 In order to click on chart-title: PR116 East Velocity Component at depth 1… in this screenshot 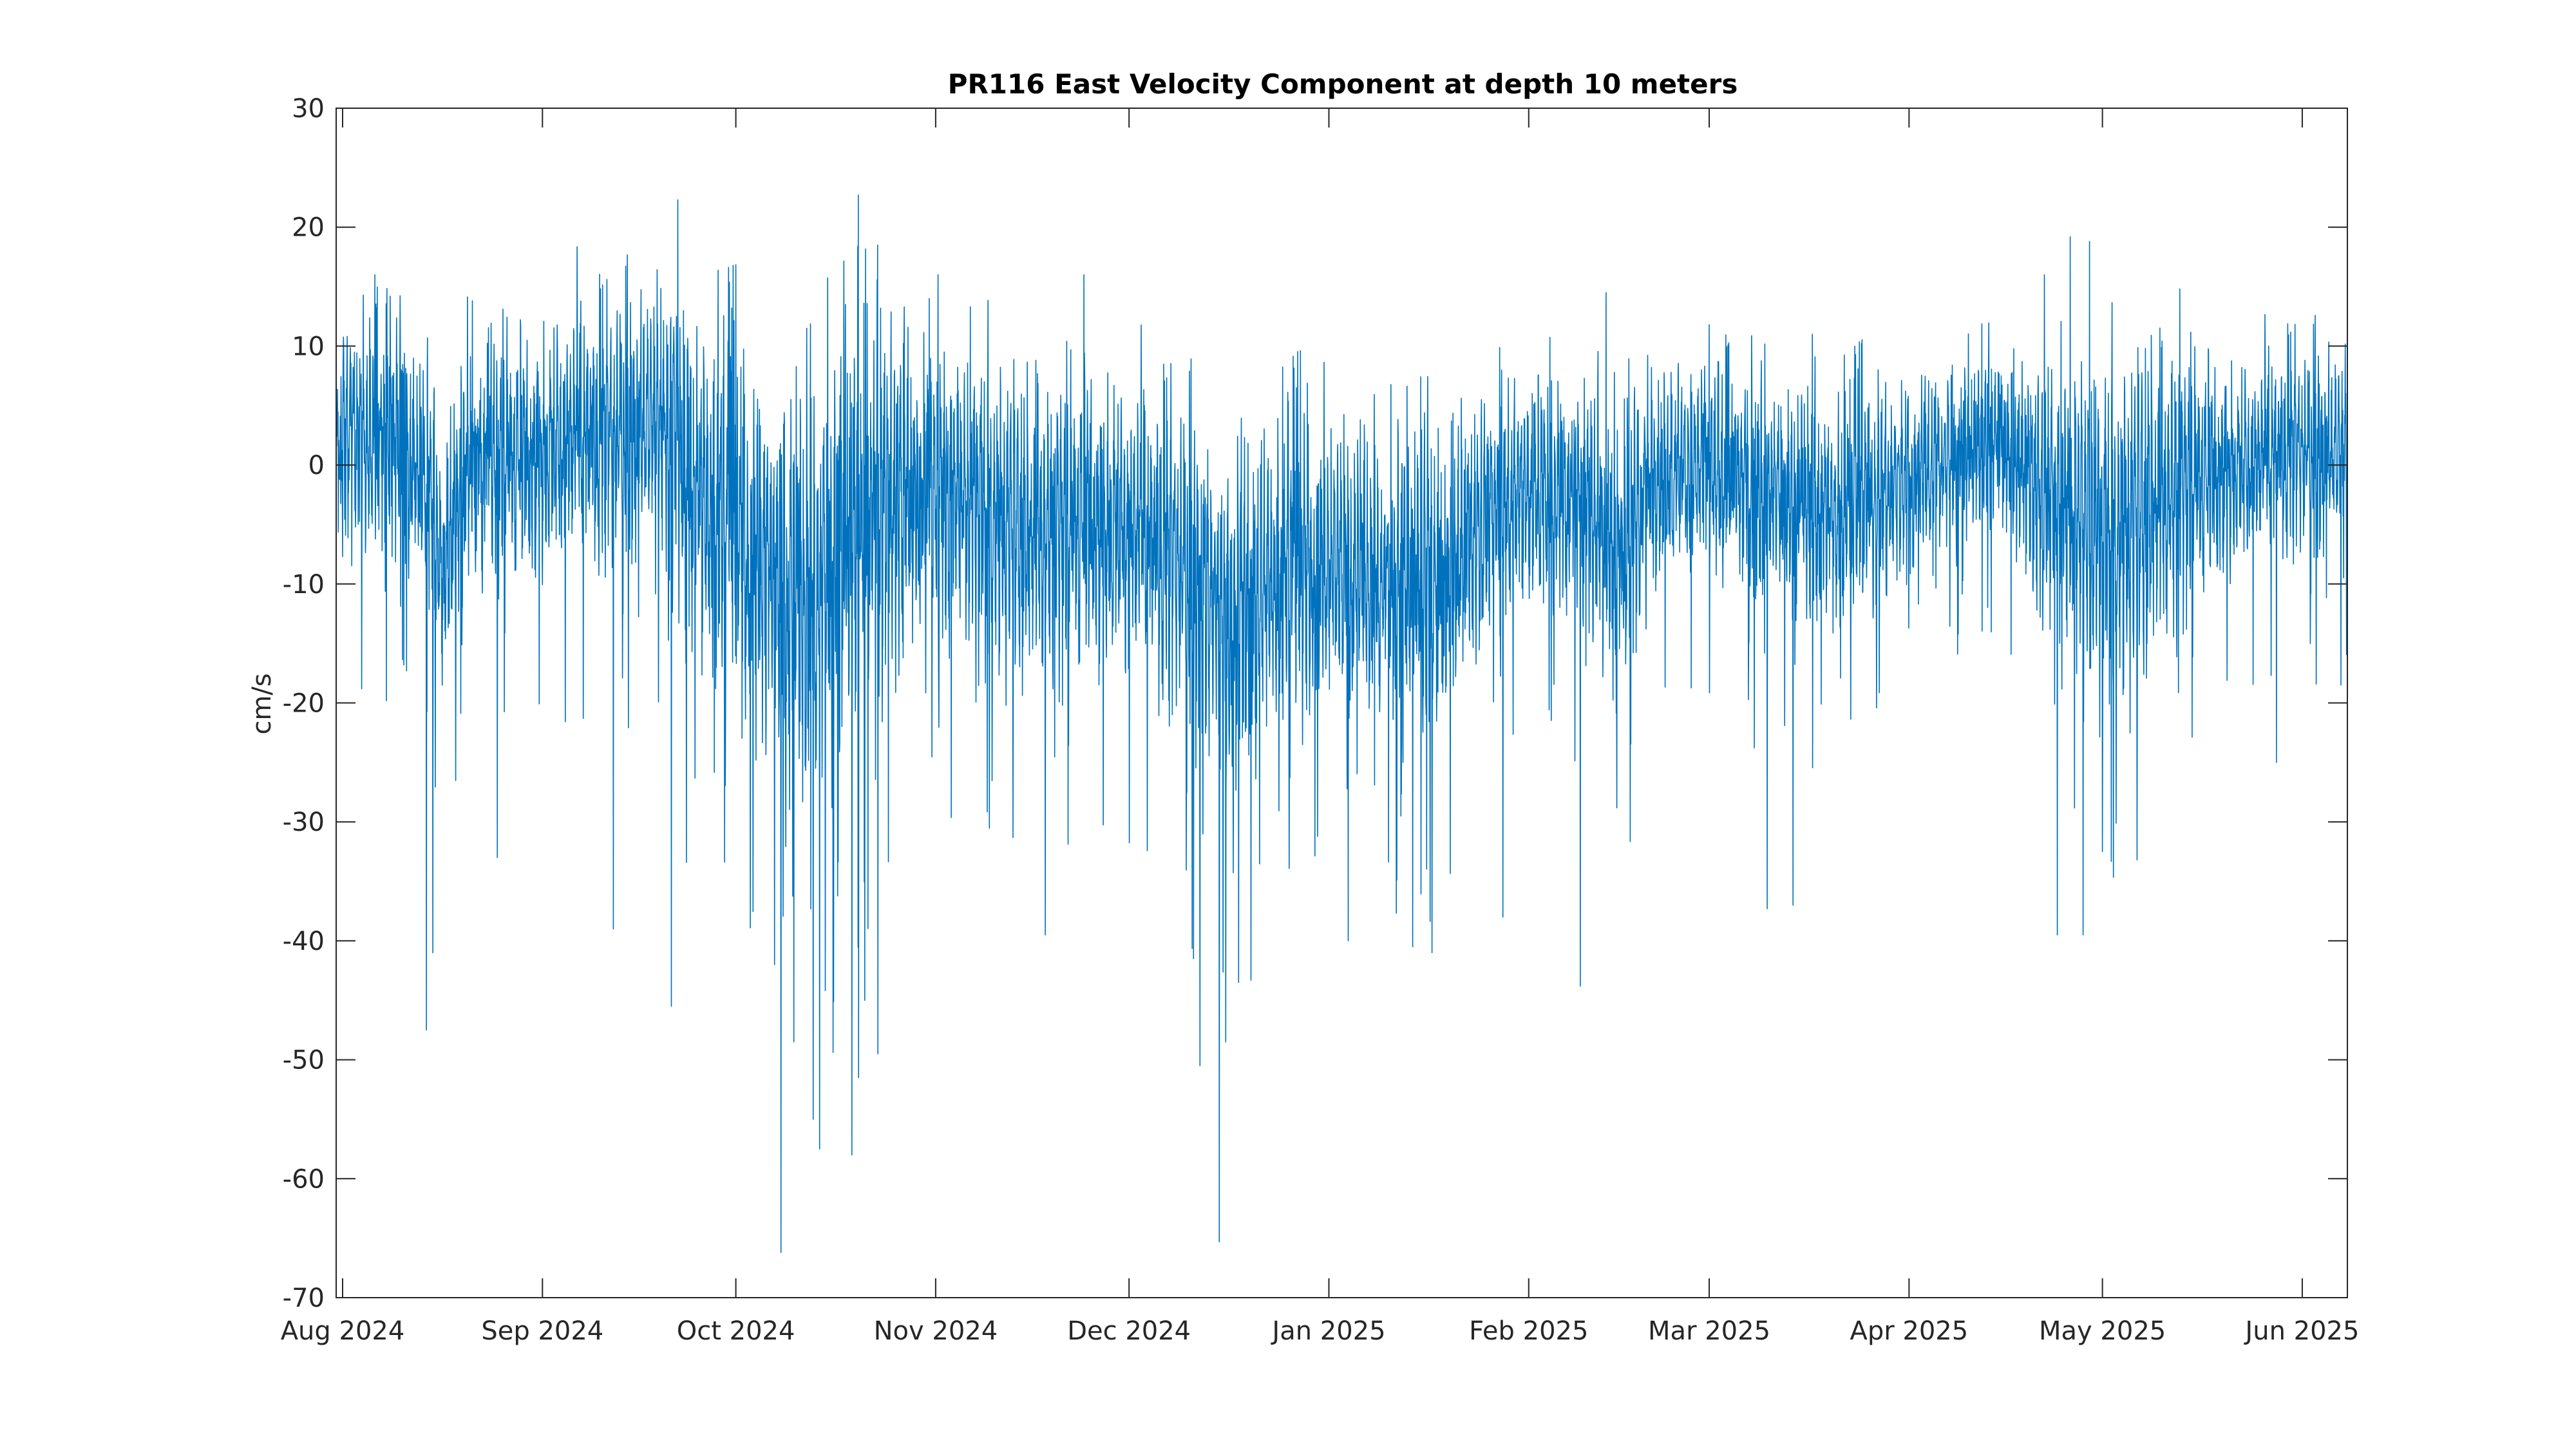, I will do `click(1343, 84)`.